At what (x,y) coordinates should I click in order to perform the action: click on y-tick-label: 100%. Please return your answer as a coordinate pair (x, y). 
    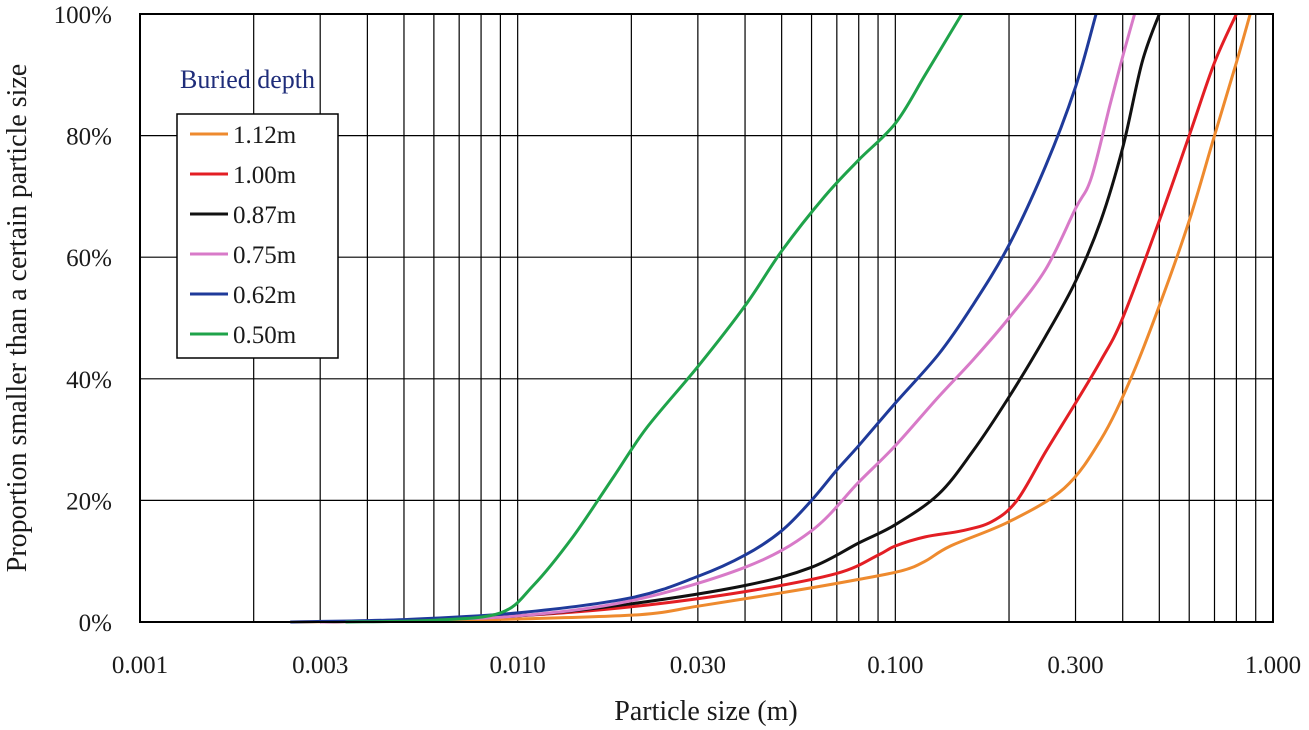
    Looking at the image, I should click on (83, 15).